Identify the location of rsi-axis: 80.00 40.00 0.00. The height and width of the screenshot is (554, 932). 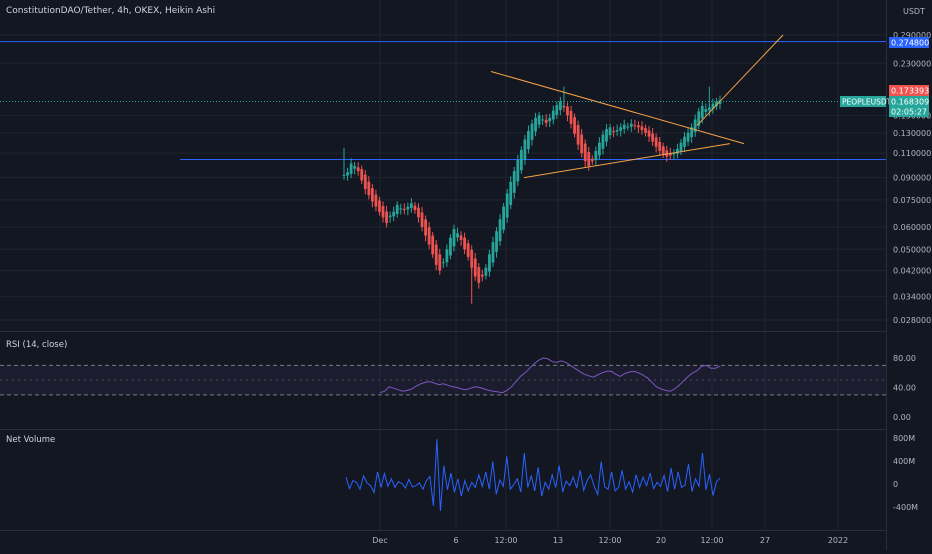
(904, 388).